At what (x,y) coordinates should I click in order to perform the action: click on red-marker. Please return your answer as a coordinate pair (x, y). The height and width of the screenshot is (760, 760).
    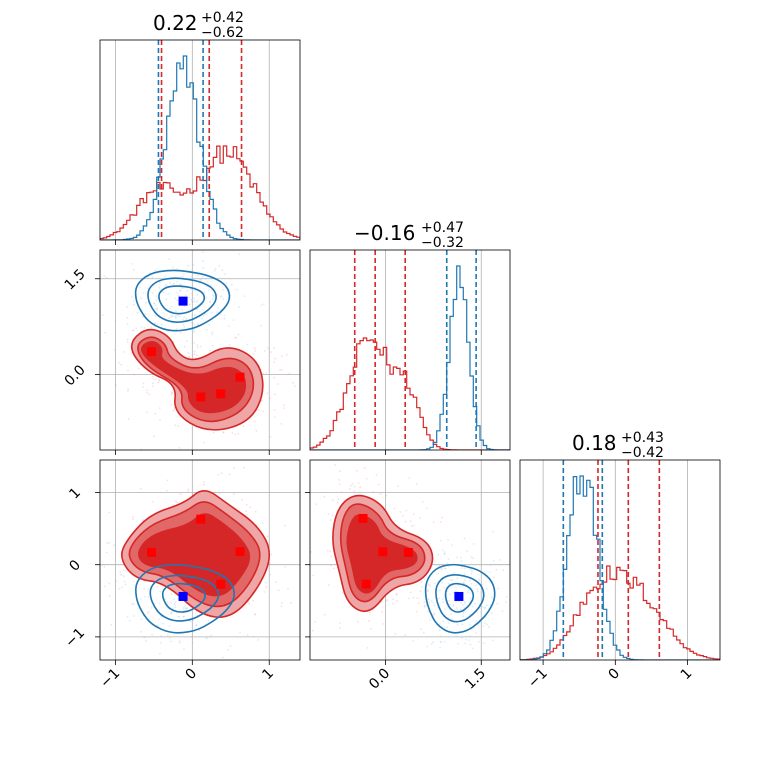
    Looking at the image, I should click on (221, 584).